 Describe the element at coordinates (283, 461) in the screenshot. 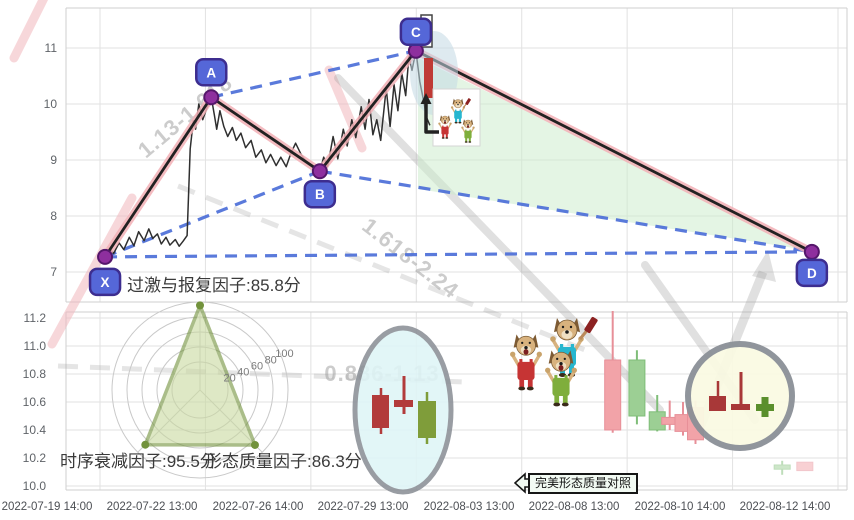

I see `quality-factor-text: 形态质量因子:86.3分` at that location.